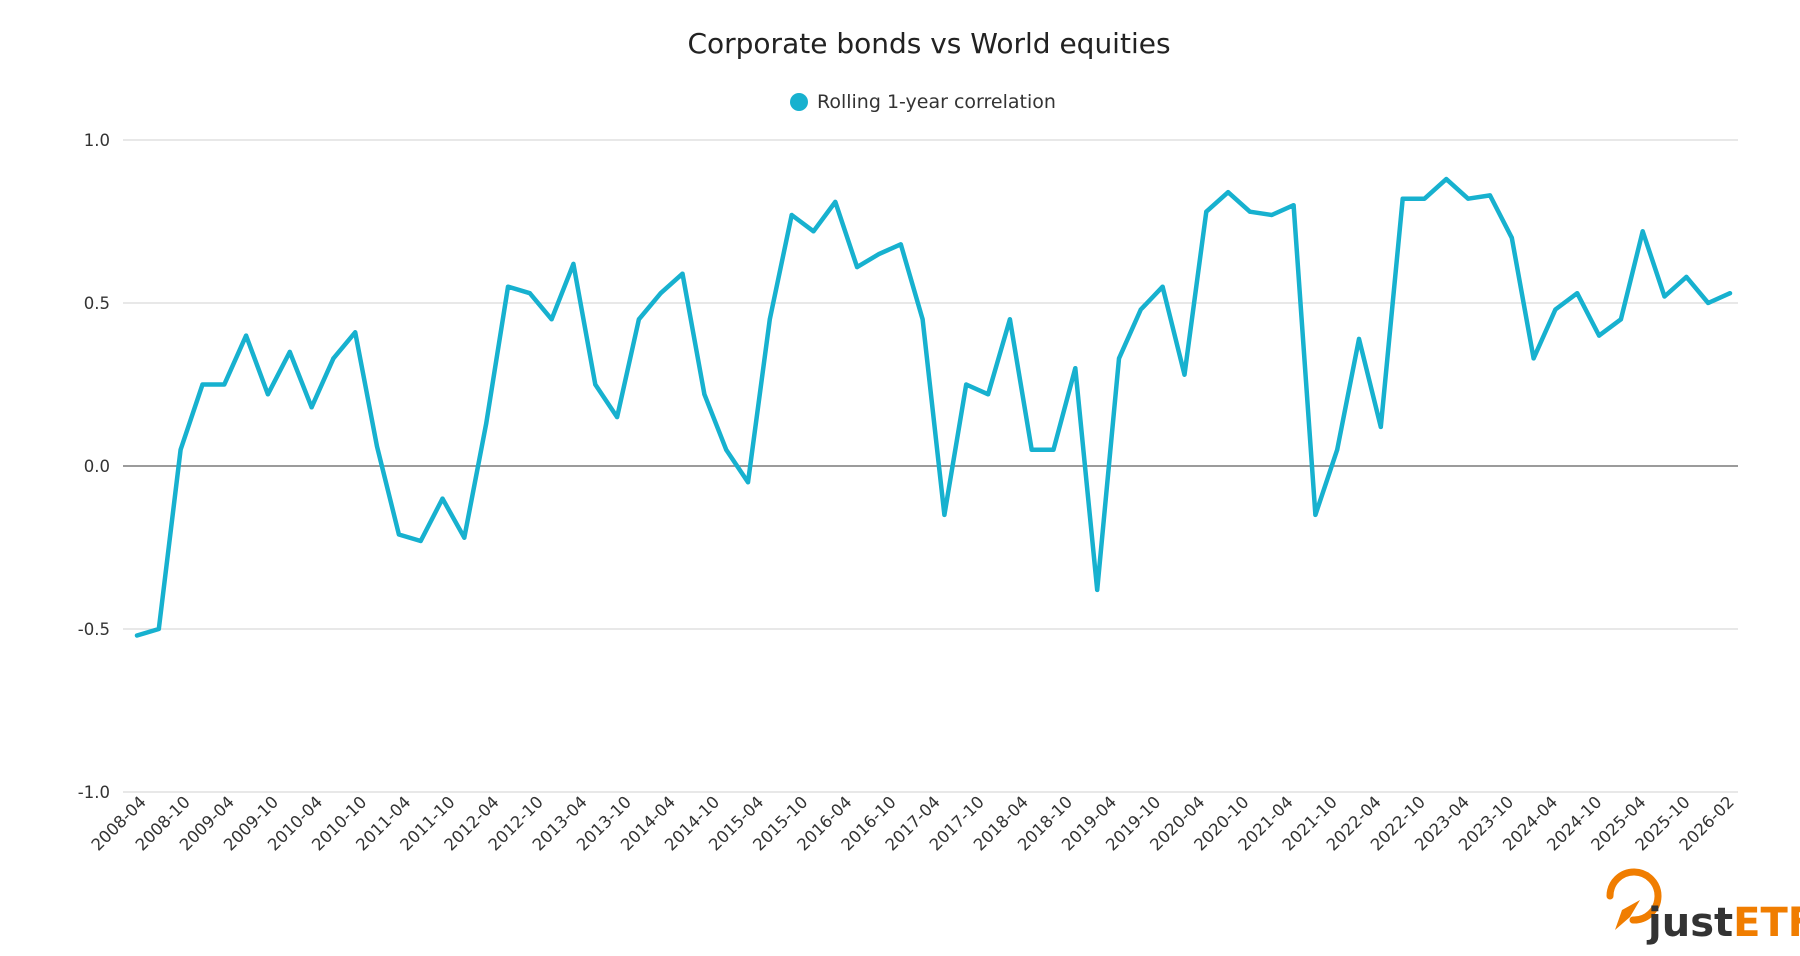  I want to click on y-axis: 1.0 0.5 0.0 -0.5 -1.0, so click(94, 466).